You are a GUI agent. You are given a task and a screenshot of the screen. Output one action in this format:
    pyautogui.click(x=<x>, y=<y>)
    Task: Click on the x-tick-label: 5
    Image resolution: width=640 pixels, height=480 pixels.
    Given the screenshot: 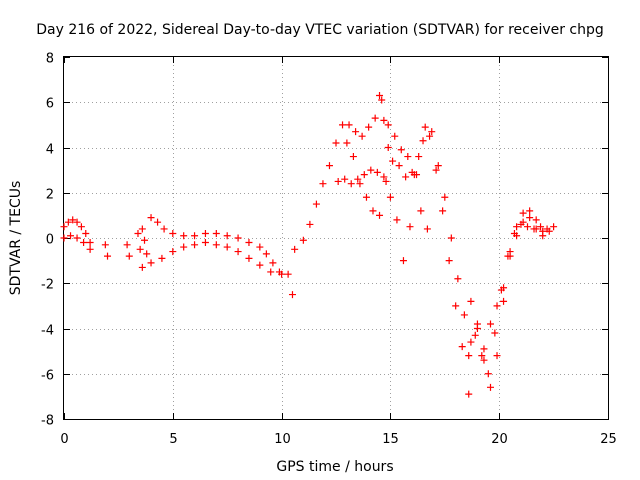 What is the action you would take?
    pyautogui.click(x=173, y=439)
    